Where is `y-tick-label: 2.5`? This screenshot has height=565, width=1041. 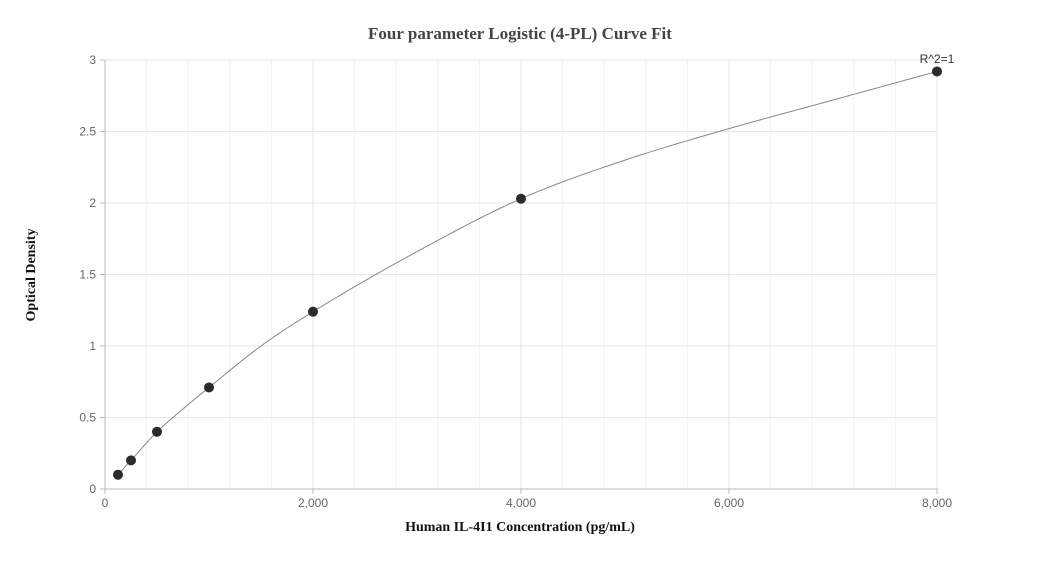
y-tick-label: 2.5 is located at coordinates (87, 132).